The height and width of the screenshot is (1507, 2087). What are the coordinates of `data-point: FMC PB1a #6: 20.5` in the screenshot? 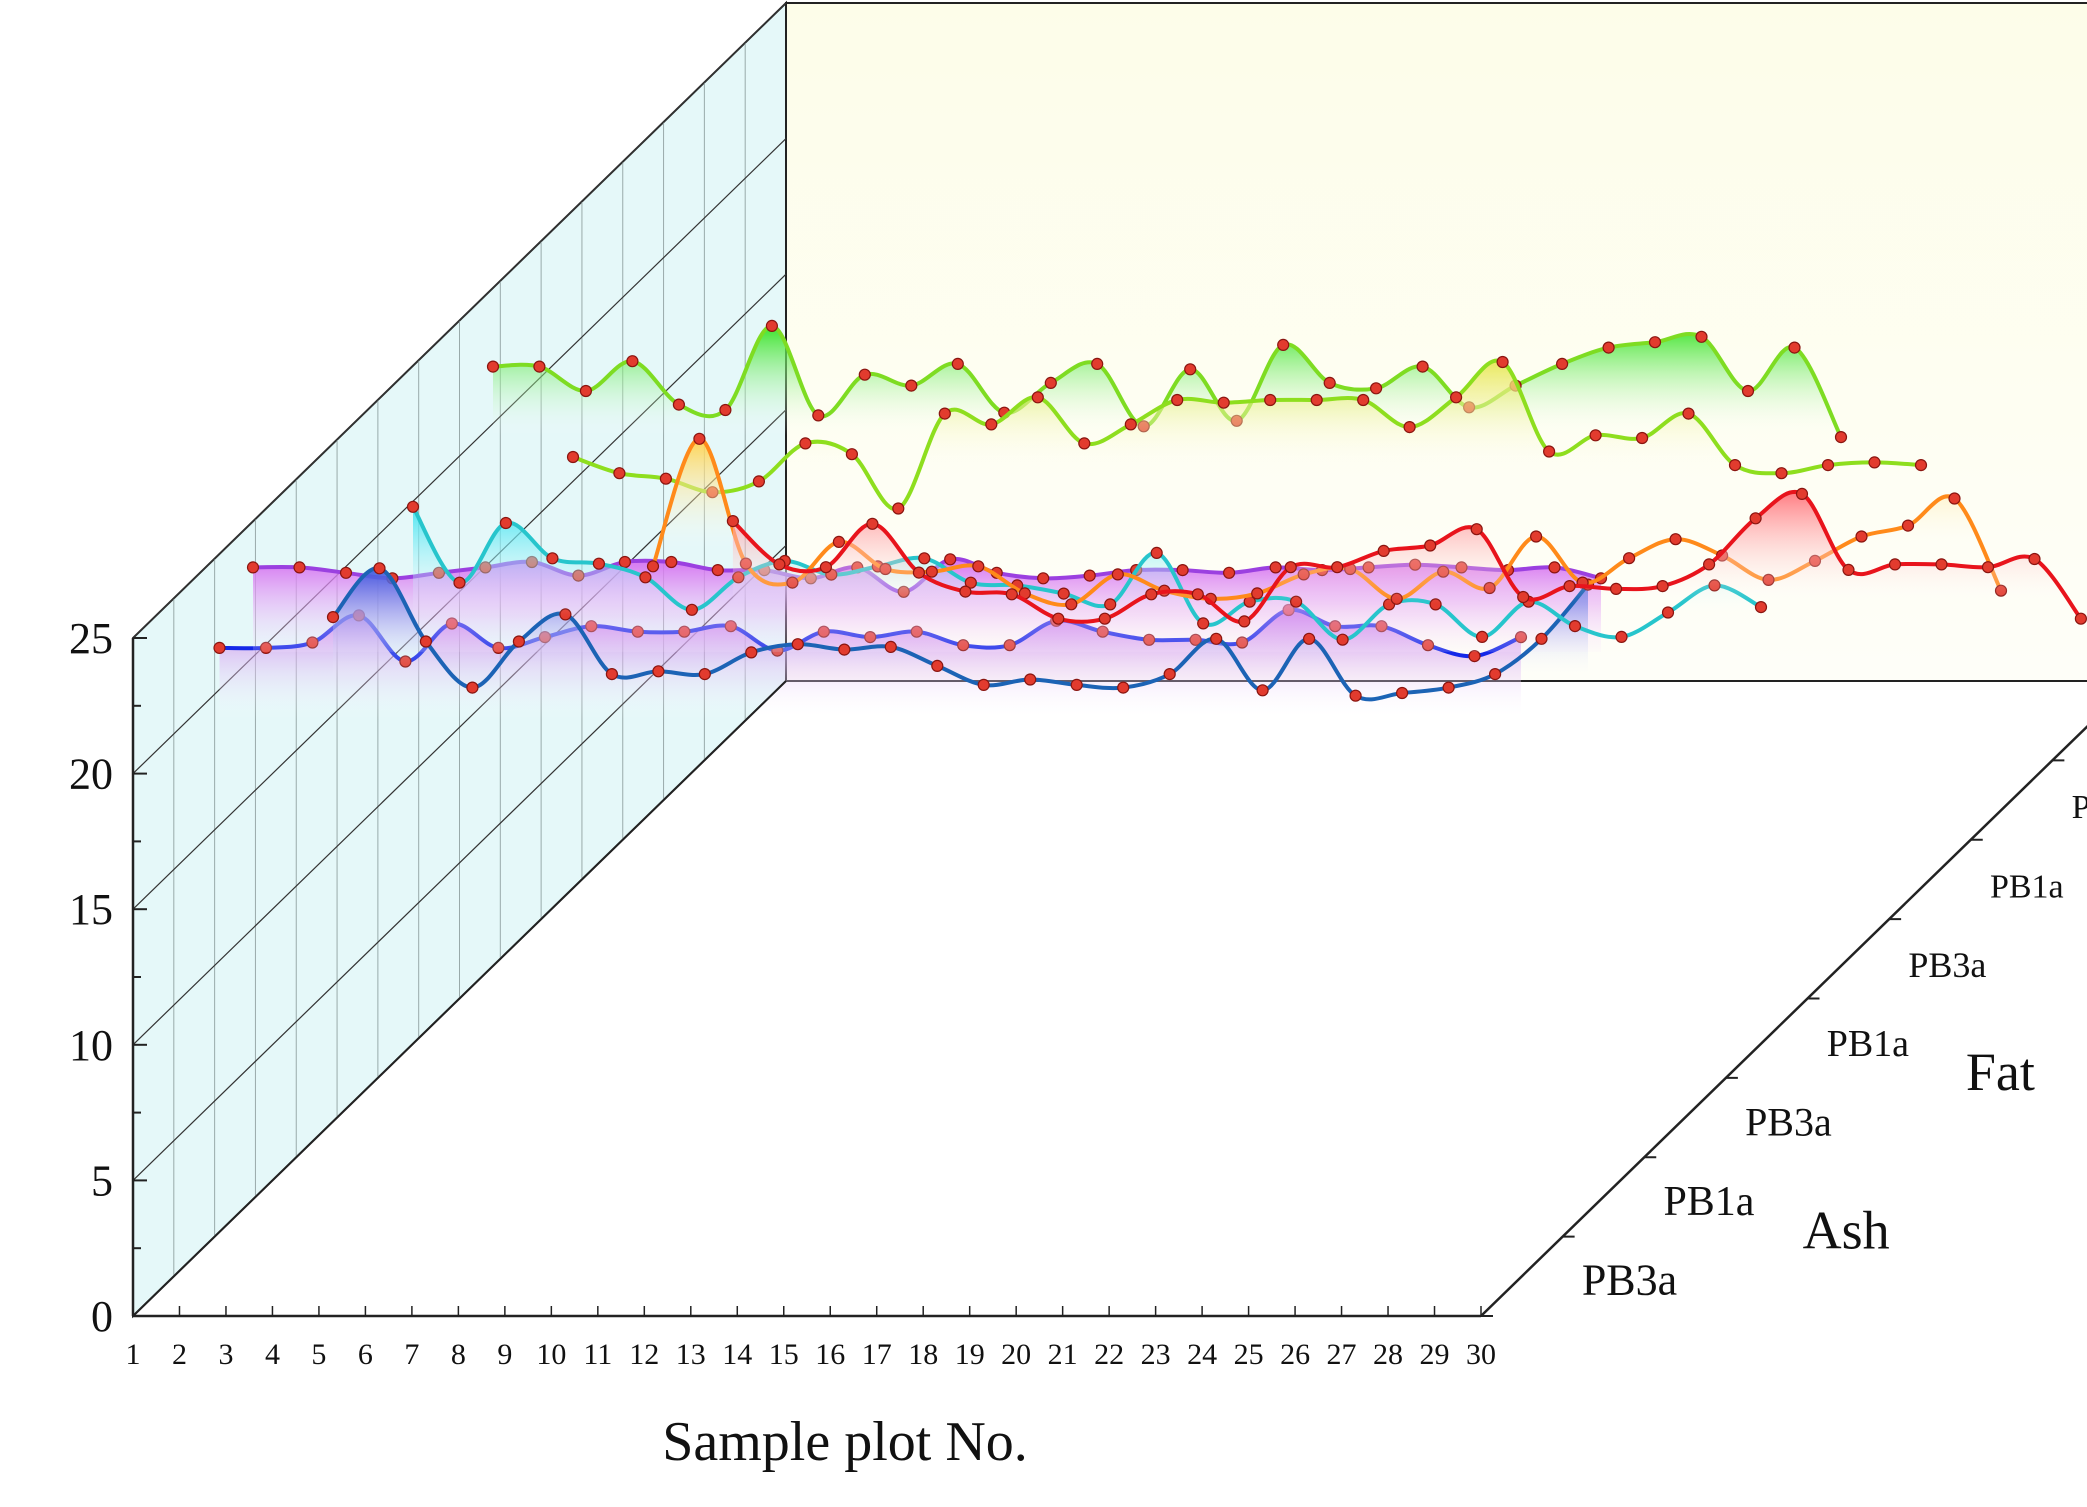 It's located at (725, 410).